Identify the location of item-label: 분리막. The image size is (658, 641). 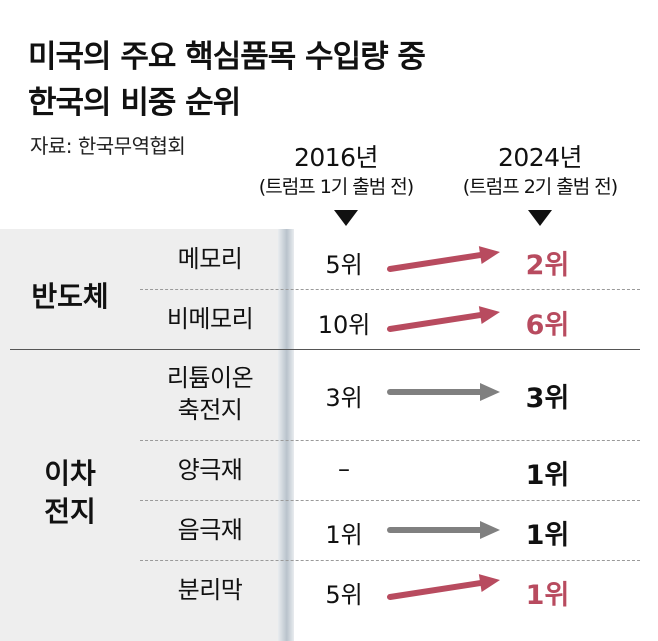
(210, 590).